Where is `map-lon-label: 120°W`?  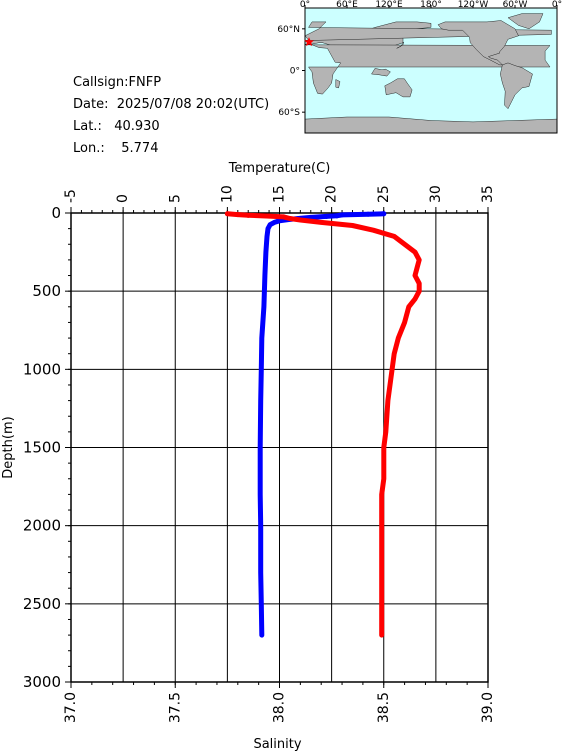
map-lon-label: 120°W is located at coordinates (473, 5).